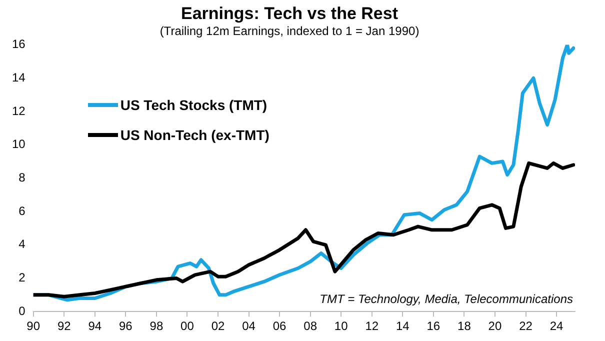  What do you see at coordinates (195, 134) in the screenshot?
I see `legend-label: US Non-Tech (ex-TMT)` at bounding box center [195, 134].